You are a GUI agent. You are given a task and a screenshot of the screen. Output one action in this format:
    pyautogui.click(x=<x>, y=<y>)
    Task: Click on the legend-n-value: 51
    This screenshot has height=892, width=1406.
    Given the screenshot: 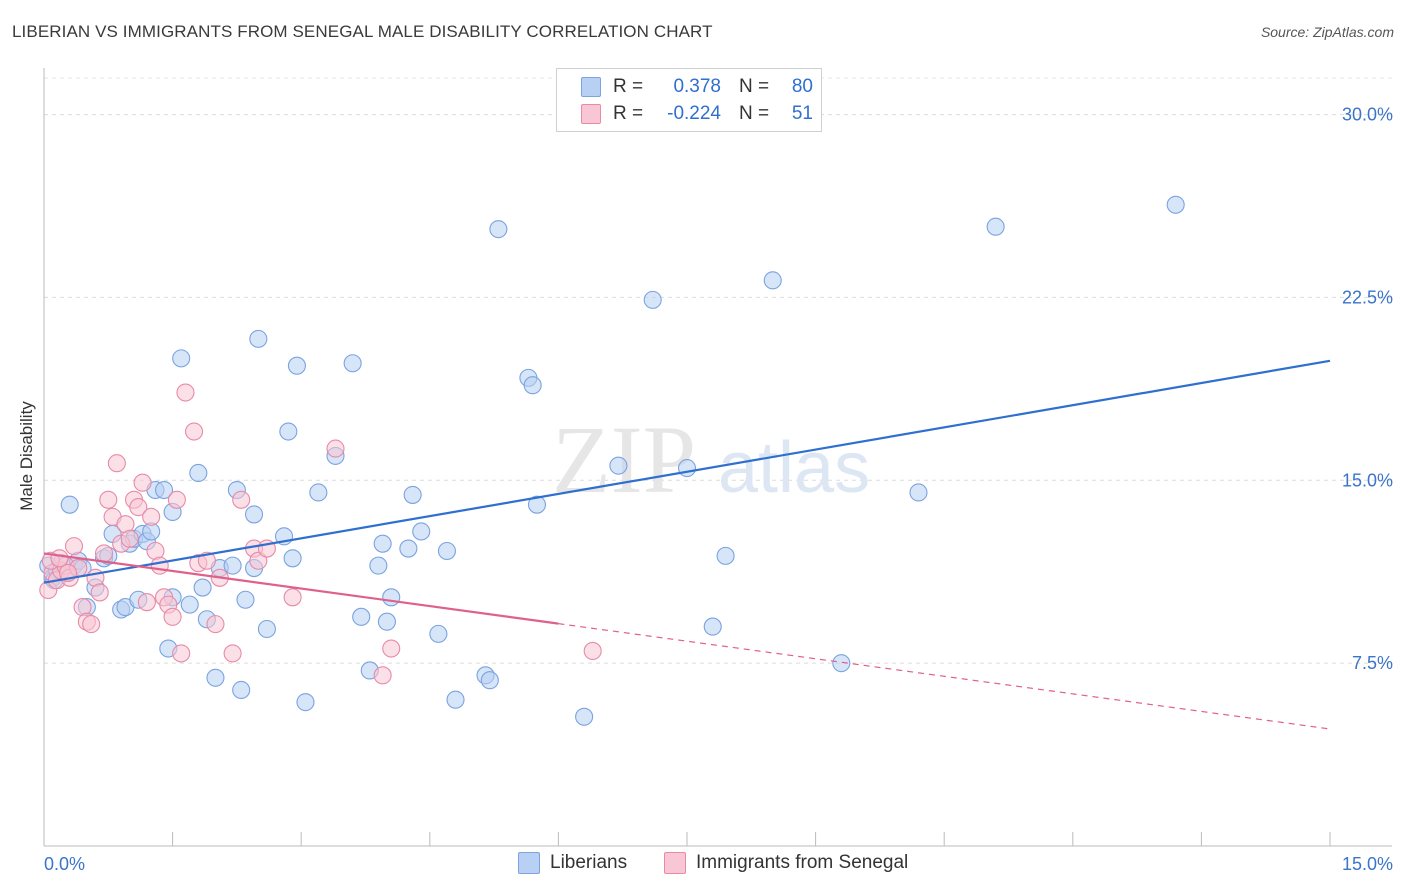 What is the action you would take?
    pyautogui.click(x=802, y=113)
    